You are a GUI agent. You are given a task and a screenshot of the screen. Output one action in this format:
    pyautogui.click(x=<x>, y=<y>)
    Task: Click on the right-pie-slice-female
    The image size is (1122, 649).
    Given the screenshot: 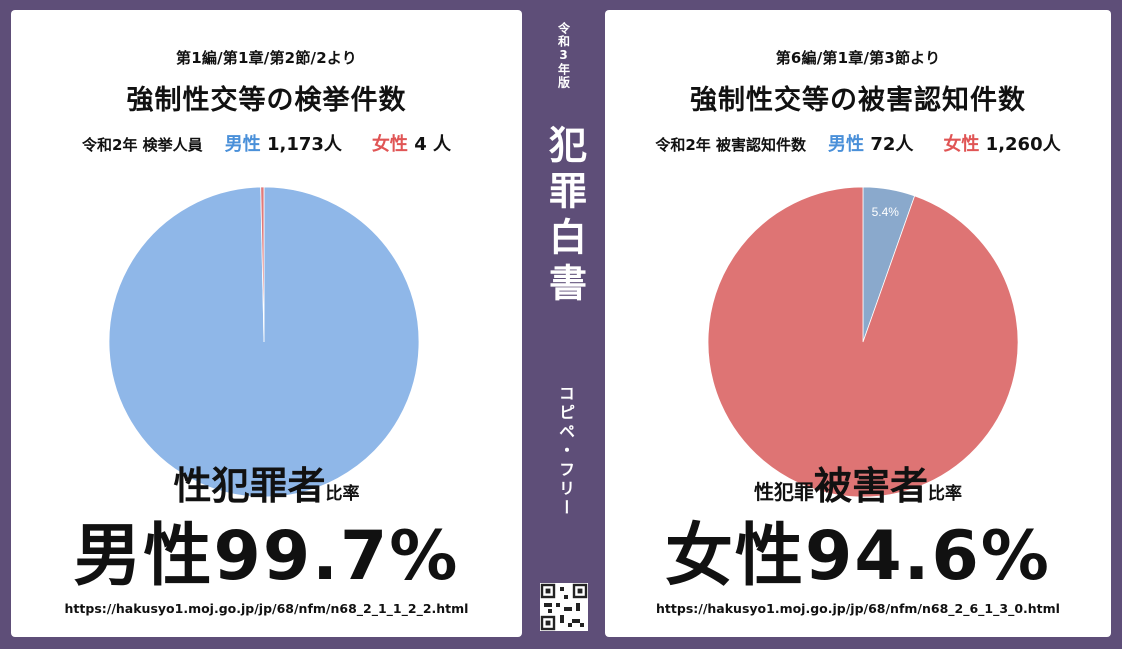 What is the action you would take?
    pyautogui.click(x=863, y=342)
    